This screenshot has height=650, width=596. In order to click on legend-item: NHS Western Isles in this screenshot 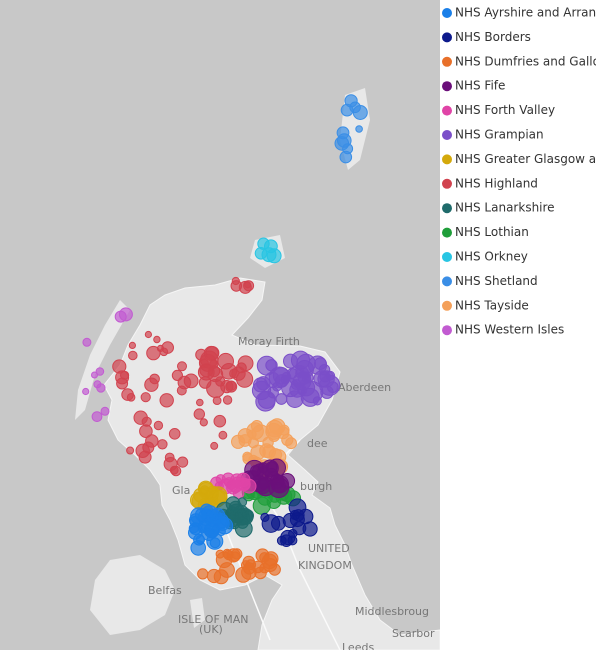, I will do `click(503, 330)`.